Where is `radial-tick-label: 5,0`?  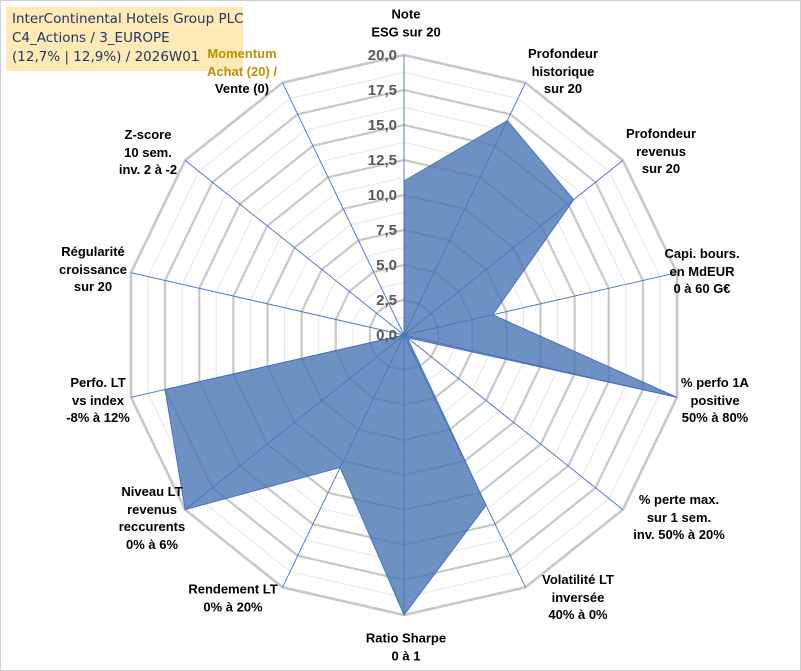
radial-tick-label: 5,0 is located at coordinates (386, 265).